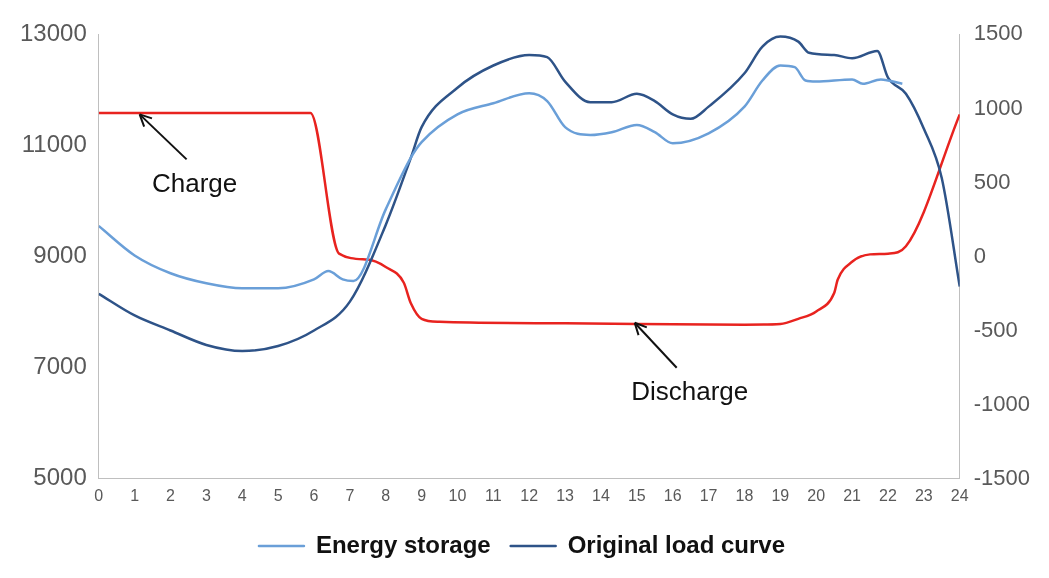 This screenshot has width=1049, height=578. I want to click on x-tick-label: 6, so click(314, 495).